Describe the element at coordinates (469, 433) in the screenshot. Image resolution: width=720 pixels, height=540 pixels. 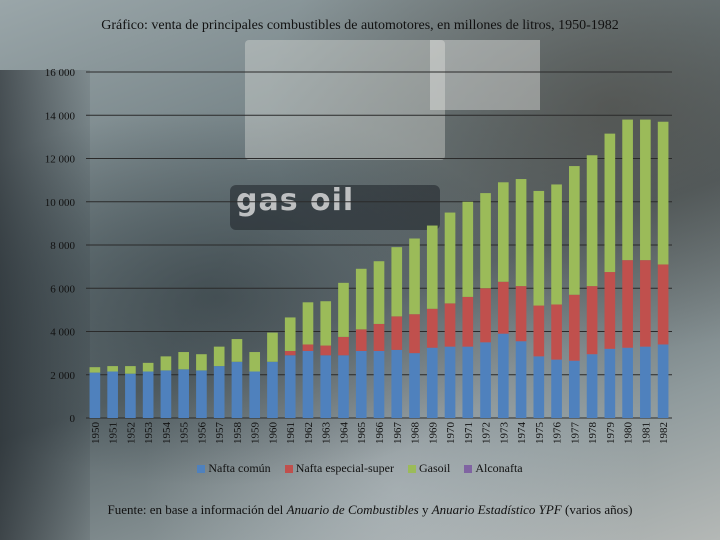
I see `x-tick-label: 1971` at that location.